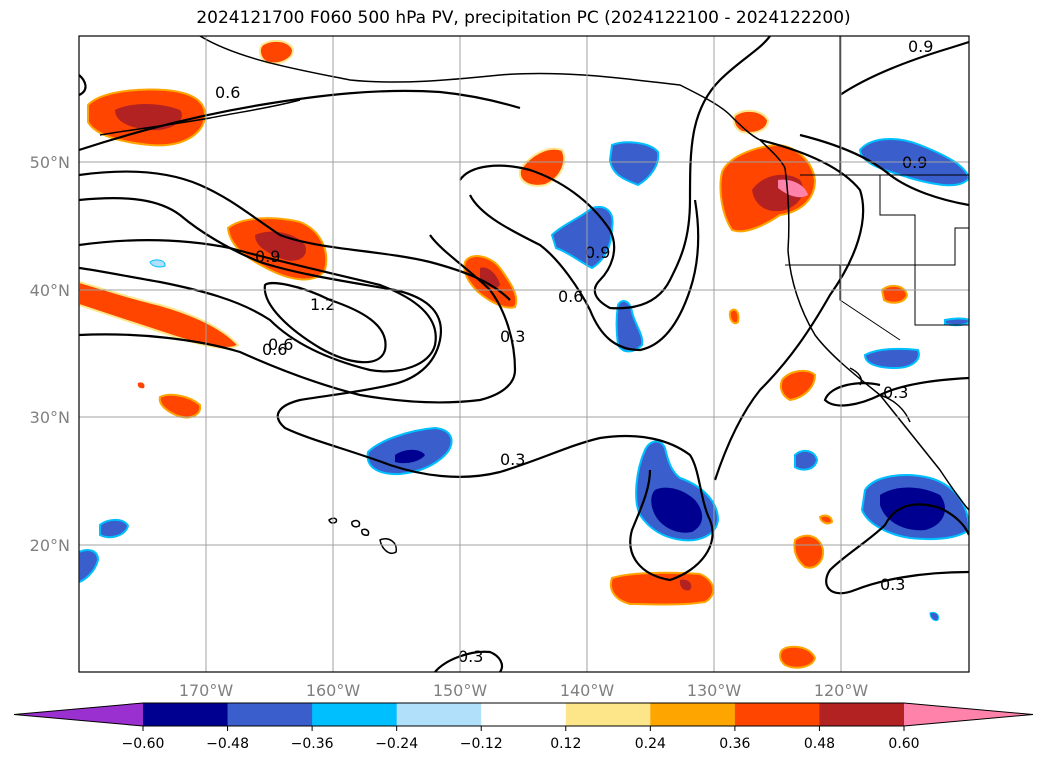  What do you see at coordinates (587, 690) in the screenshot?
I see `lon-label: 140°W` at bounding box center [587, 690].